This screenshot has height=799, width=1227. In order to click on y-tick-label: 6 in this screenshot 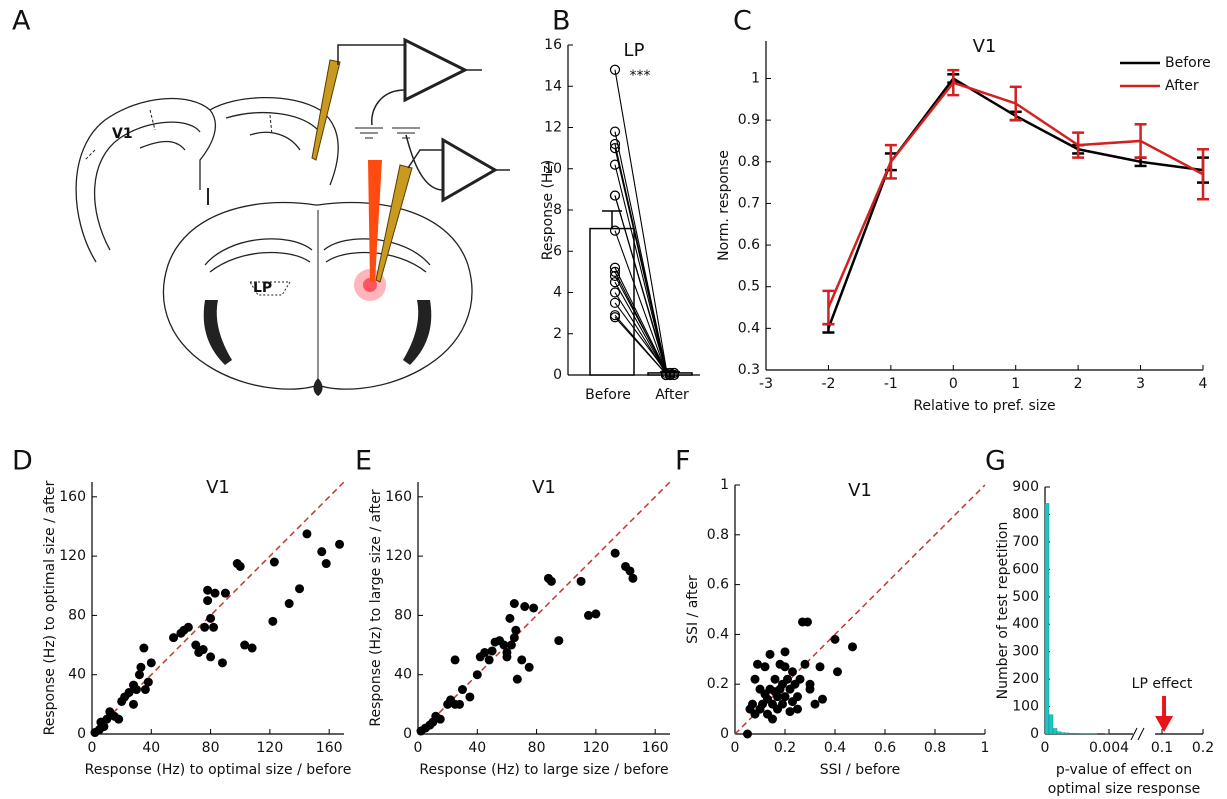, I will do `click(557, 251)`.